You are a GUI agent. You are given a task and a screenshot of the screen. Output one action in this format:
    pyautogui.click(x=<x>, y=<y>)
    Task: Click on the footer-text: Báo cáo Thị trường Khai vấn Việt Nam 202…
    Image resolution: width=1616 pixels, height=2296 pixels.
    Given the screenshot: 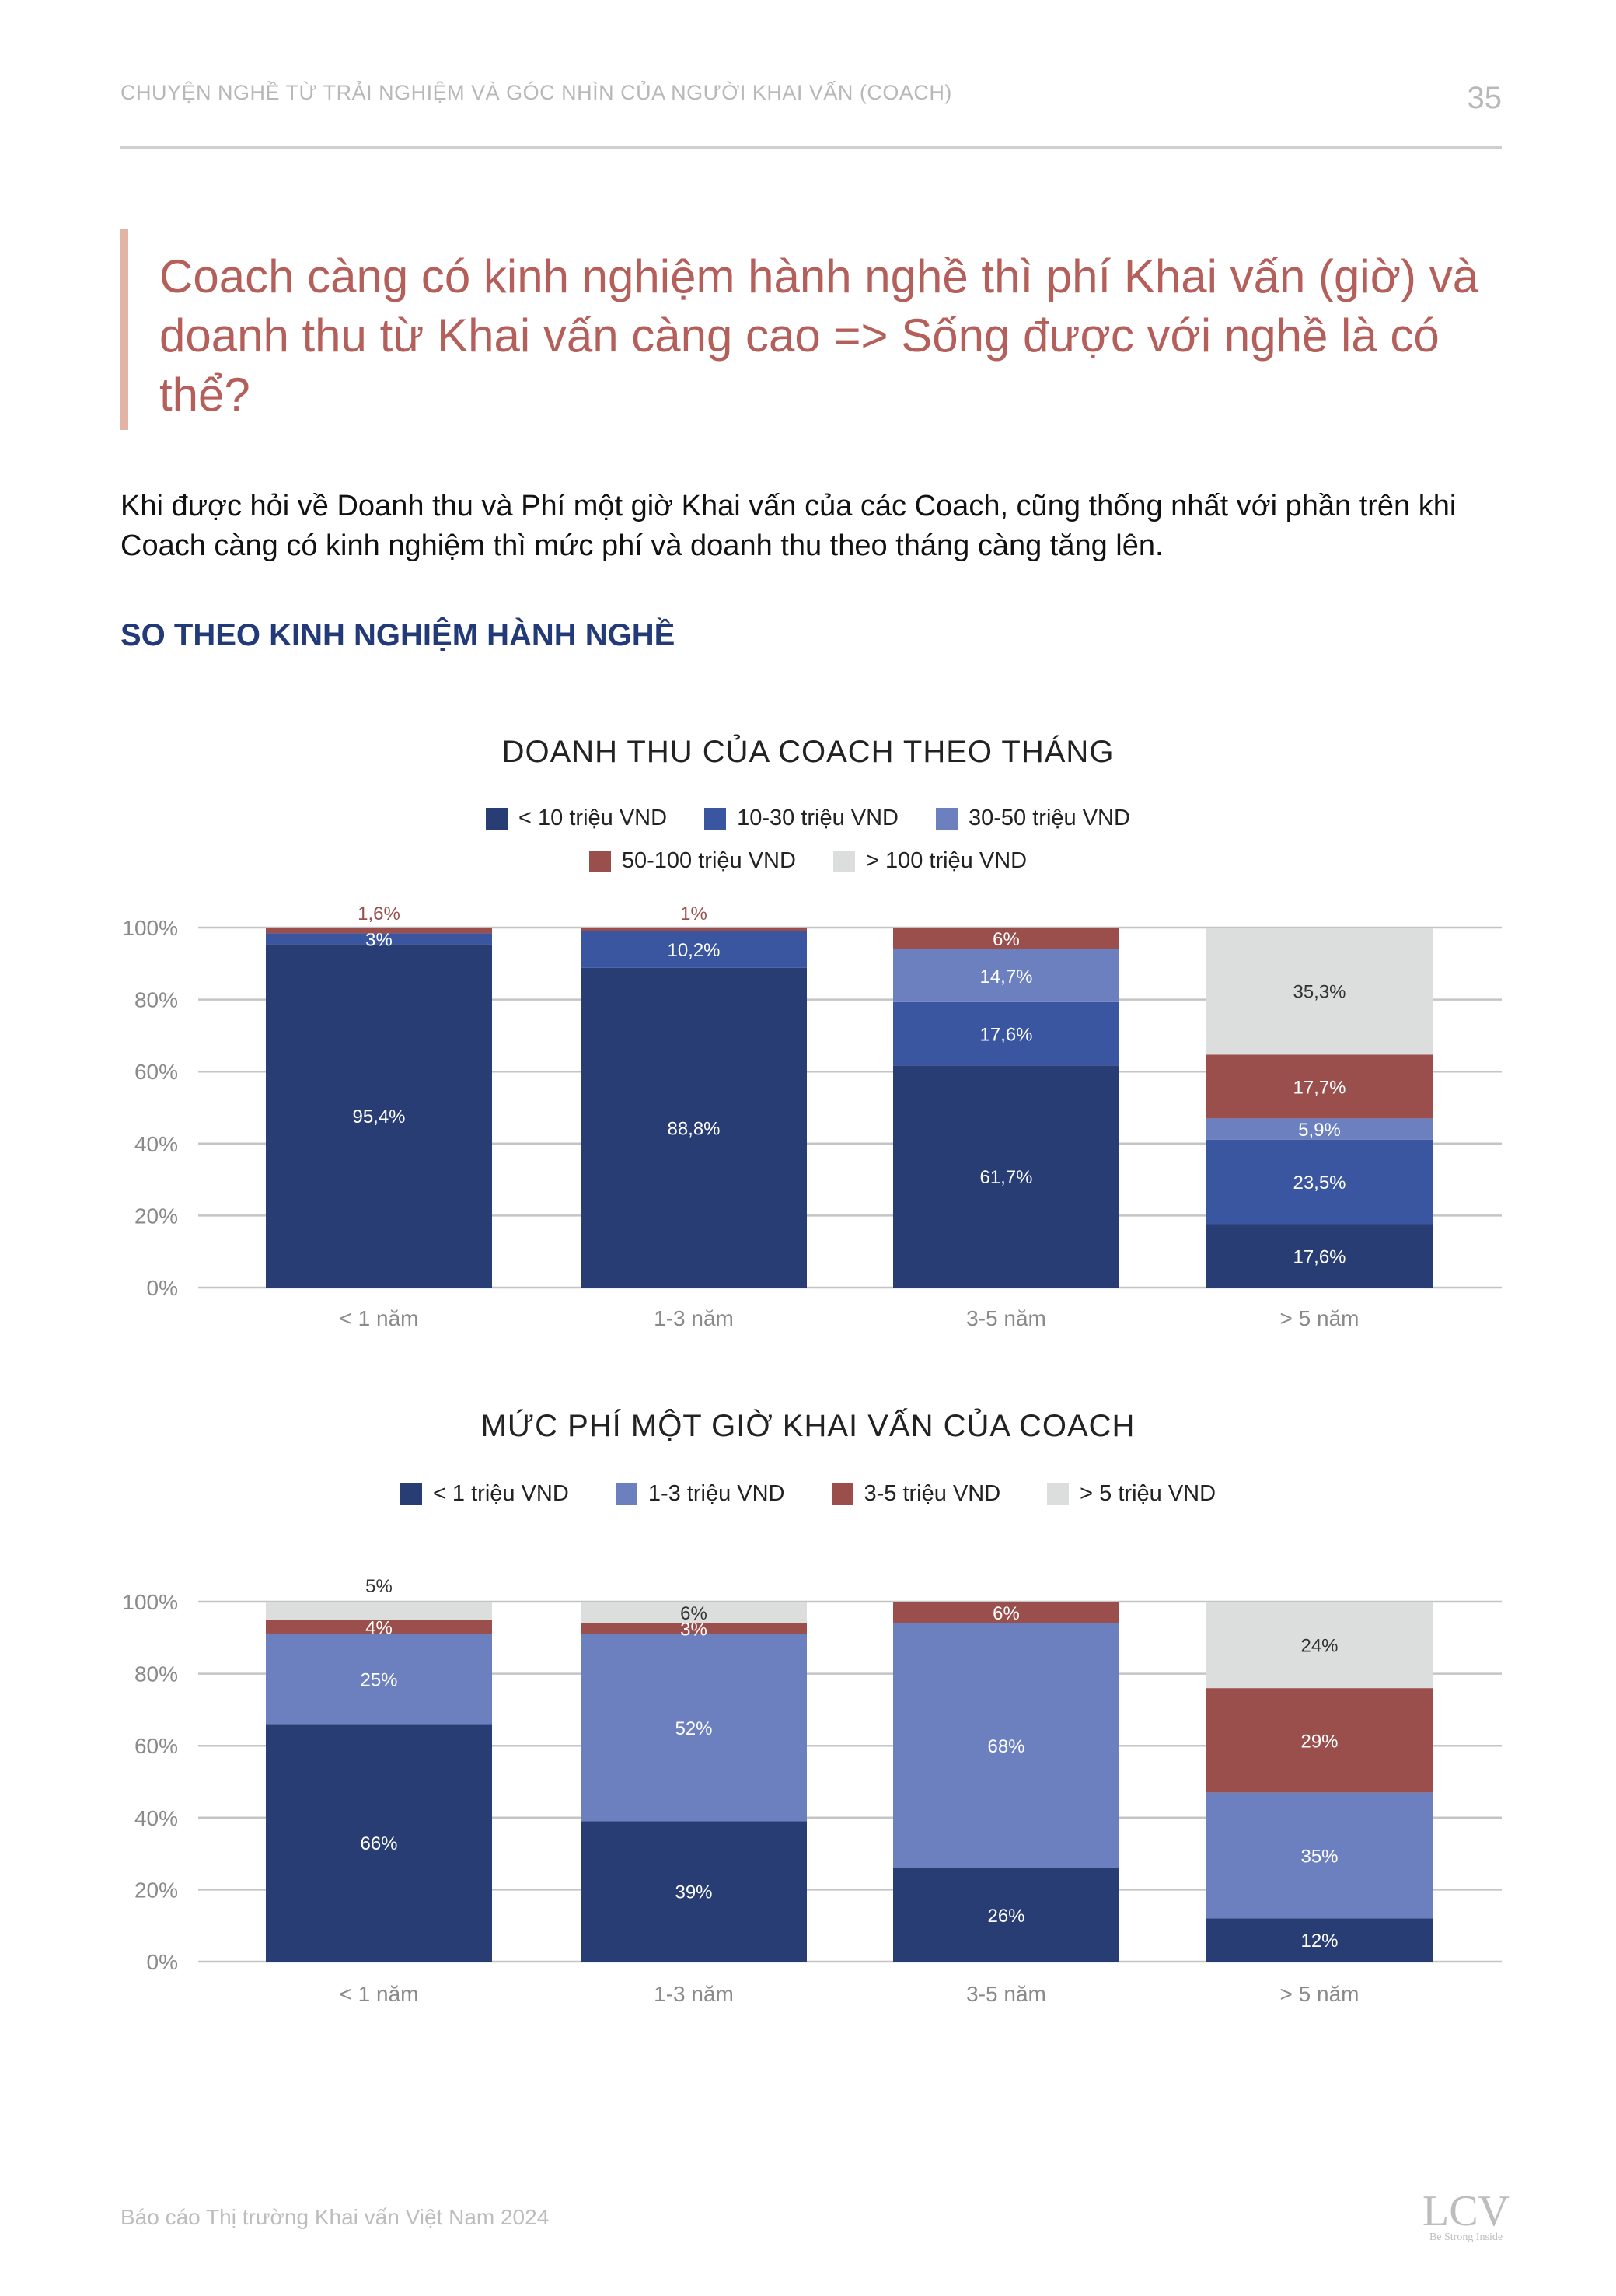 What is the action you would take?
    pyautogui.click(x=335, y=2217)
    